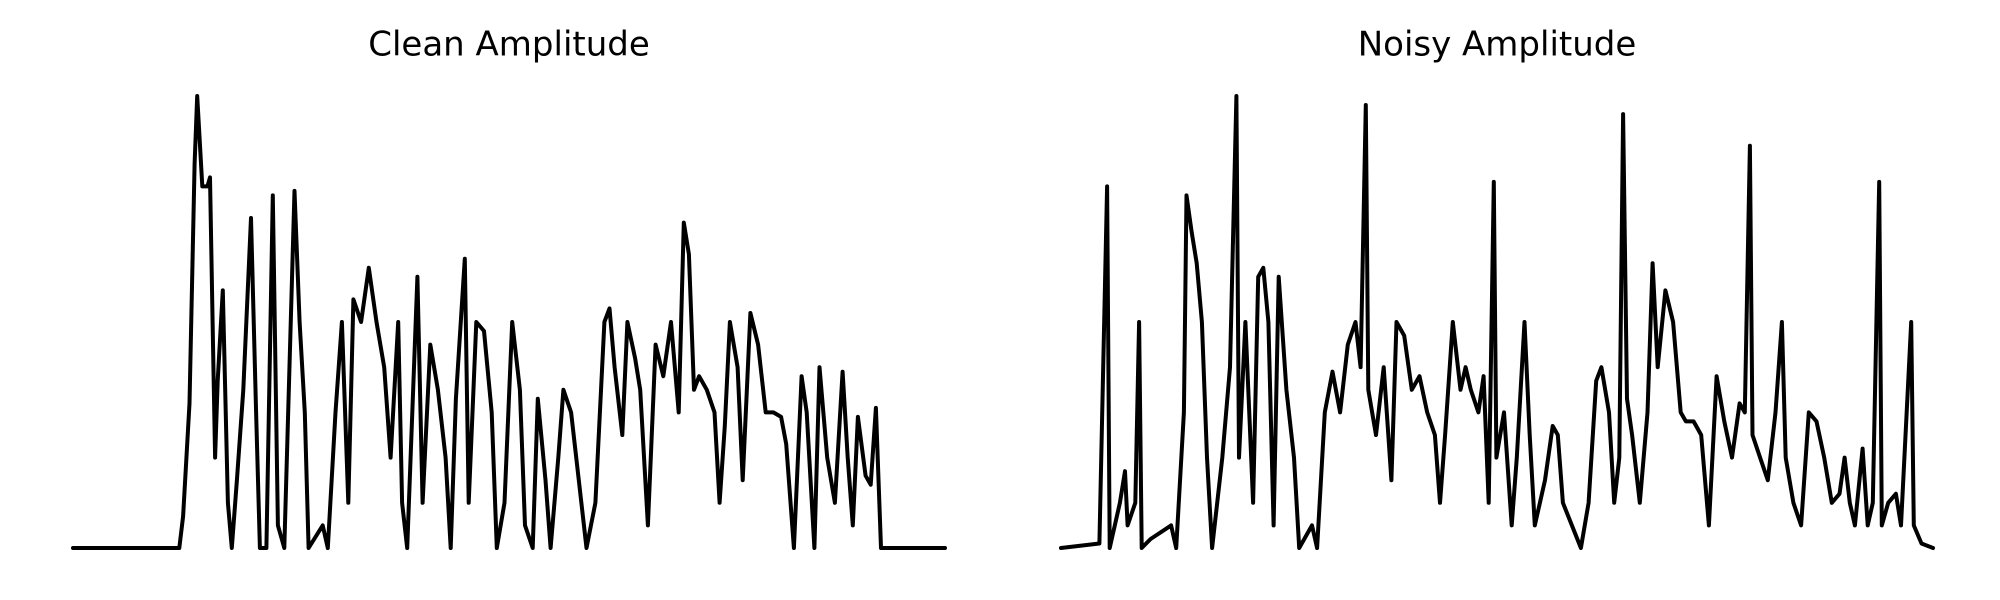 The width and height of the screenshot is (2000, 600). I want to click on chart-title: Noisy Amplitude, so click(1497, 45).